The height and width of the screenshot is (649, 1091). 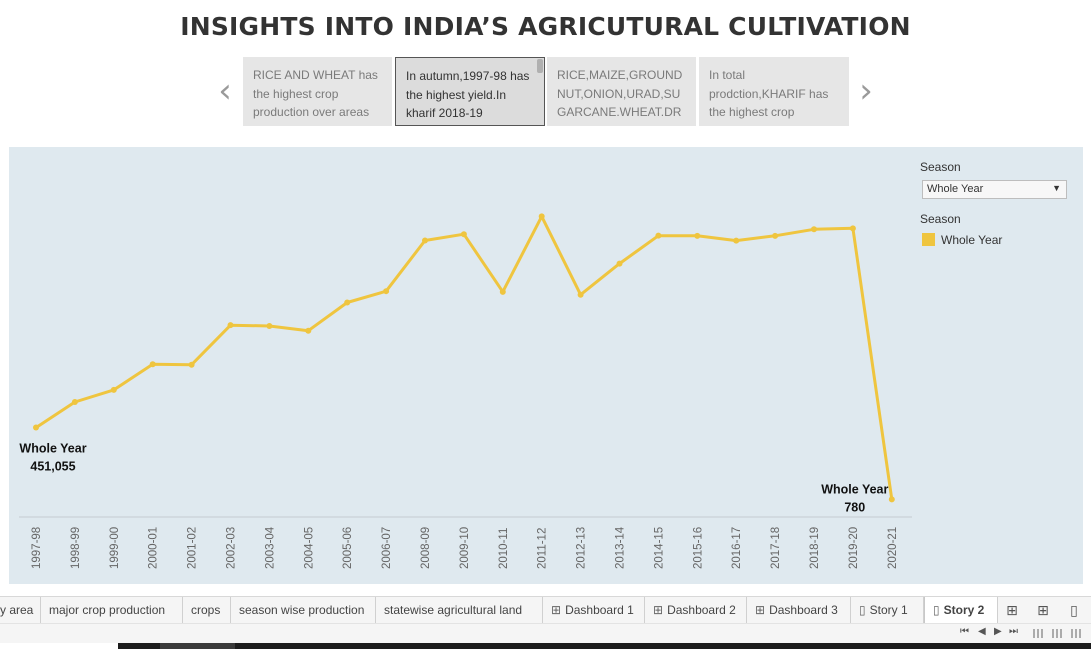 I want to click on tab-label: Dashboard 1, so click(x=599, y=610).